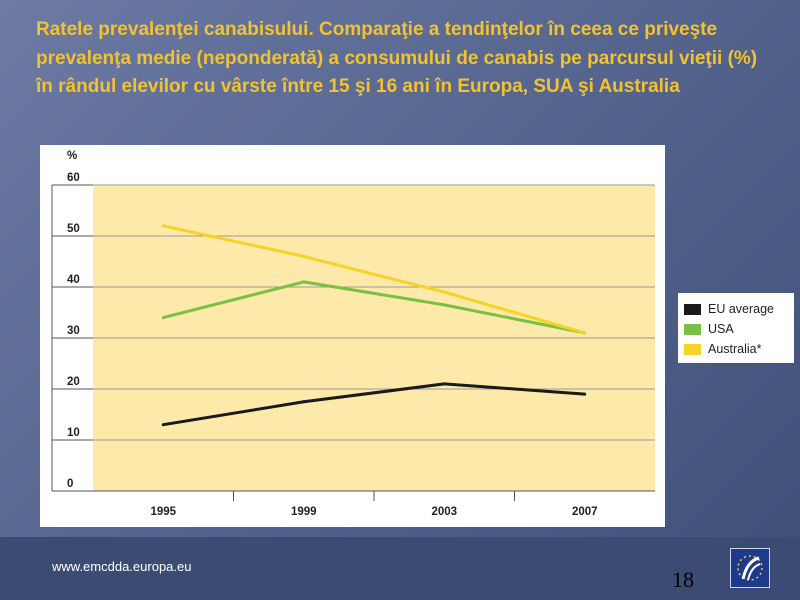 The height and width of the screenshot is (600, 800). I want to click on emcdda-logo-graphic, so click(750, 568).